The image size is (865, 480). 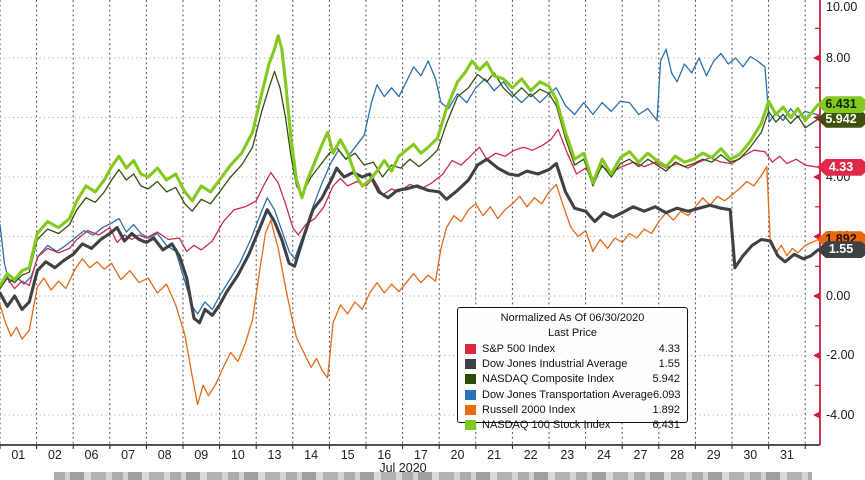 I want to click on legend-item: Dow Jones Transportation Average 6.093, so click(x=573, y=394).